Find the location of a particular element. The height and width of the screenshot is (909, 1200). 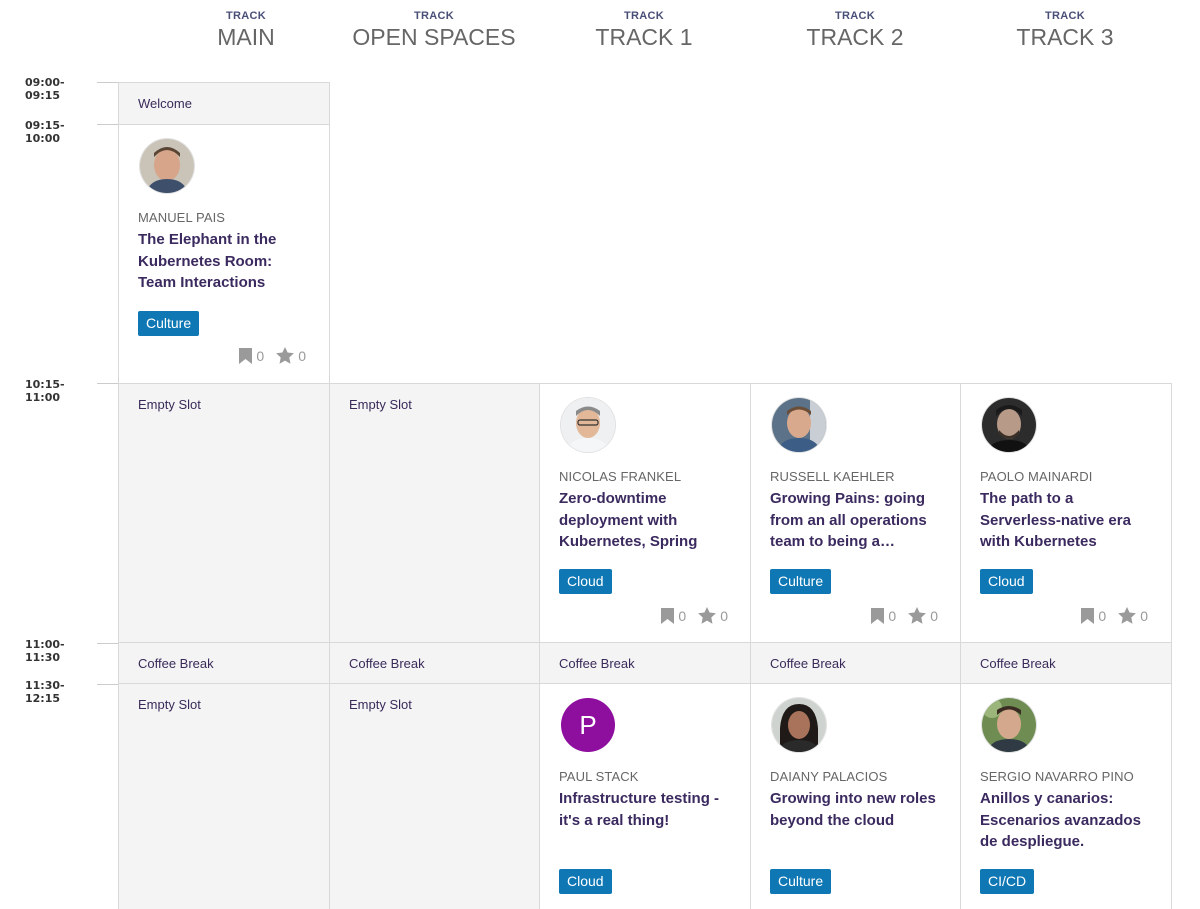

track-name: TRACK 1 is located at coordinates (644, 37).